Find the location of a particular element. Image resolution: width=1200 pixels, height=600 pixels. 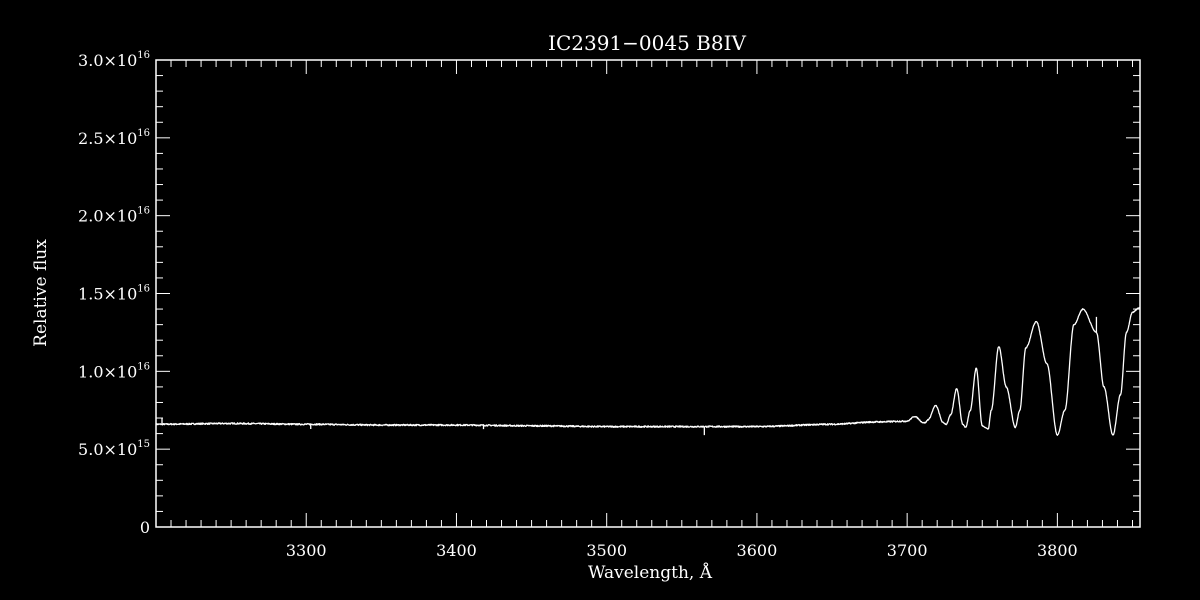

y-tick-label: 1.5×10¹⁶ is located at coordinates (114, 294).